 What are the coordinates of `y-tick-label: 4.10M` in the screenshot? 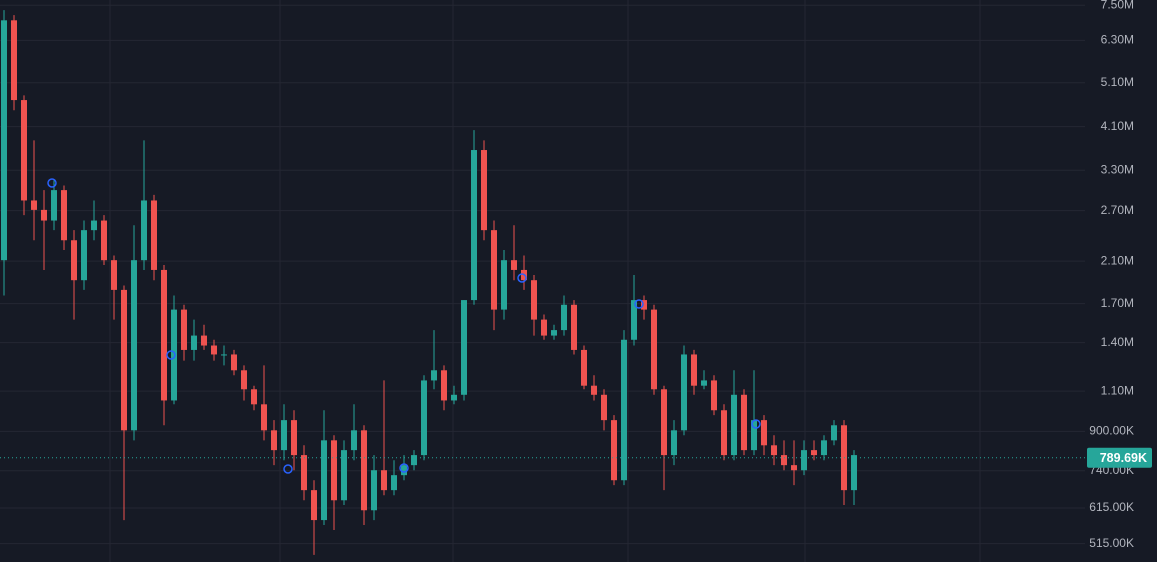 It's located at (1117, 126).